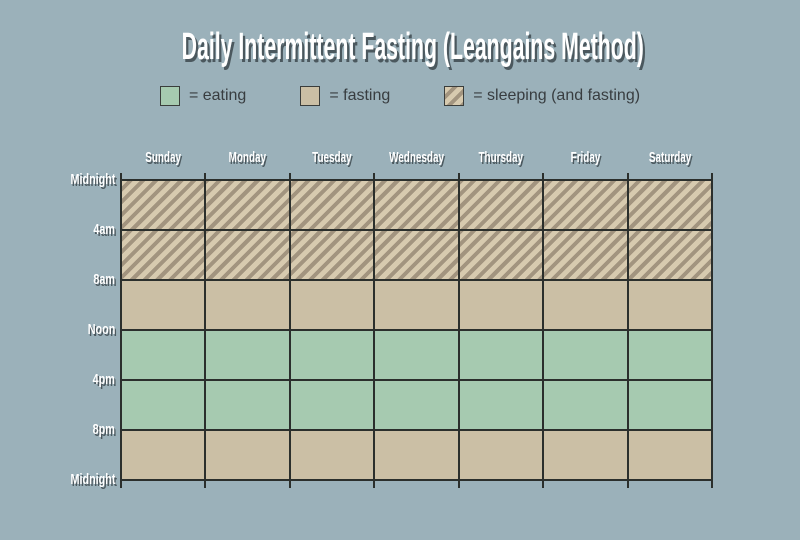 The width and height of the screenshot is (800, 540). Describe the element at coordinates (57, 430) in the screenshot. I see `time-tick-8pm-5: 8pm` at that location.